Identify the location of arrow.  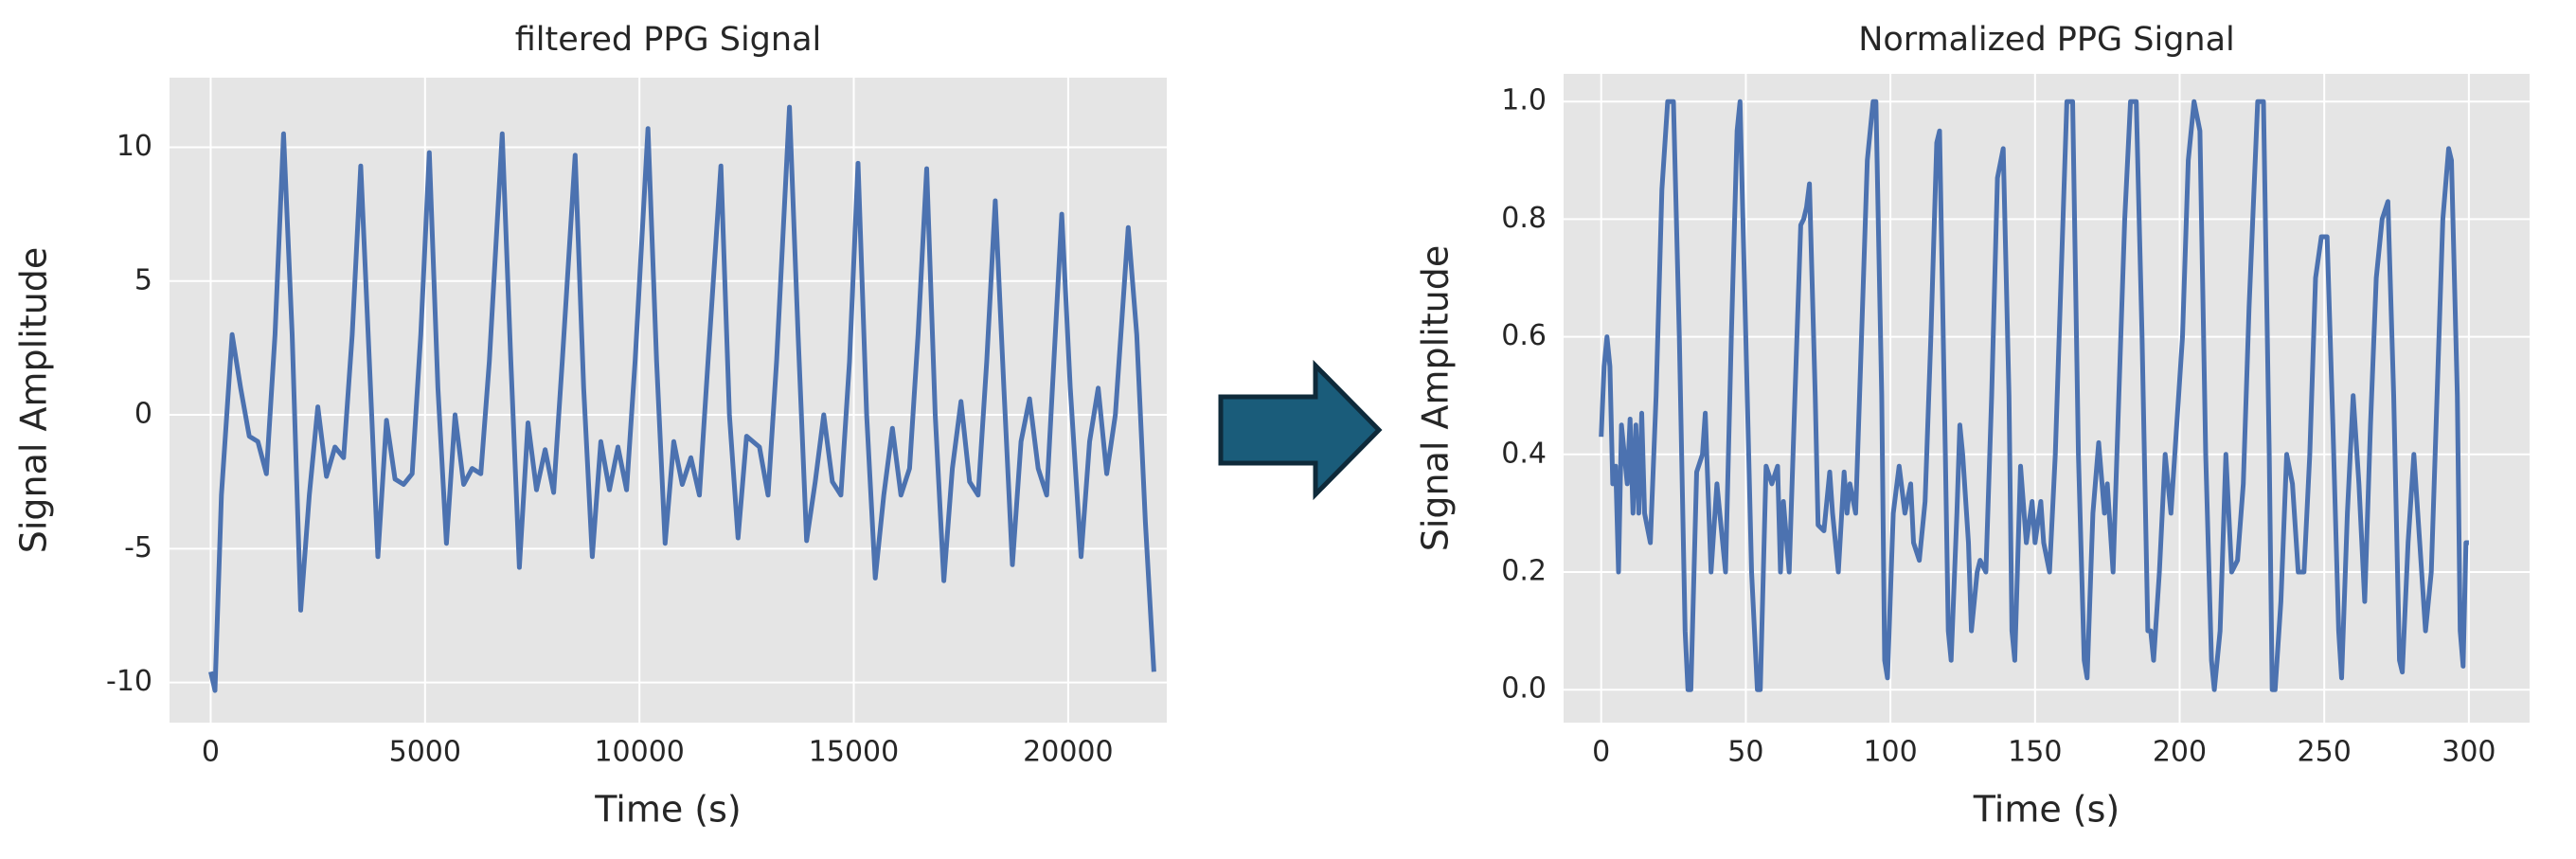
(1300, 430).